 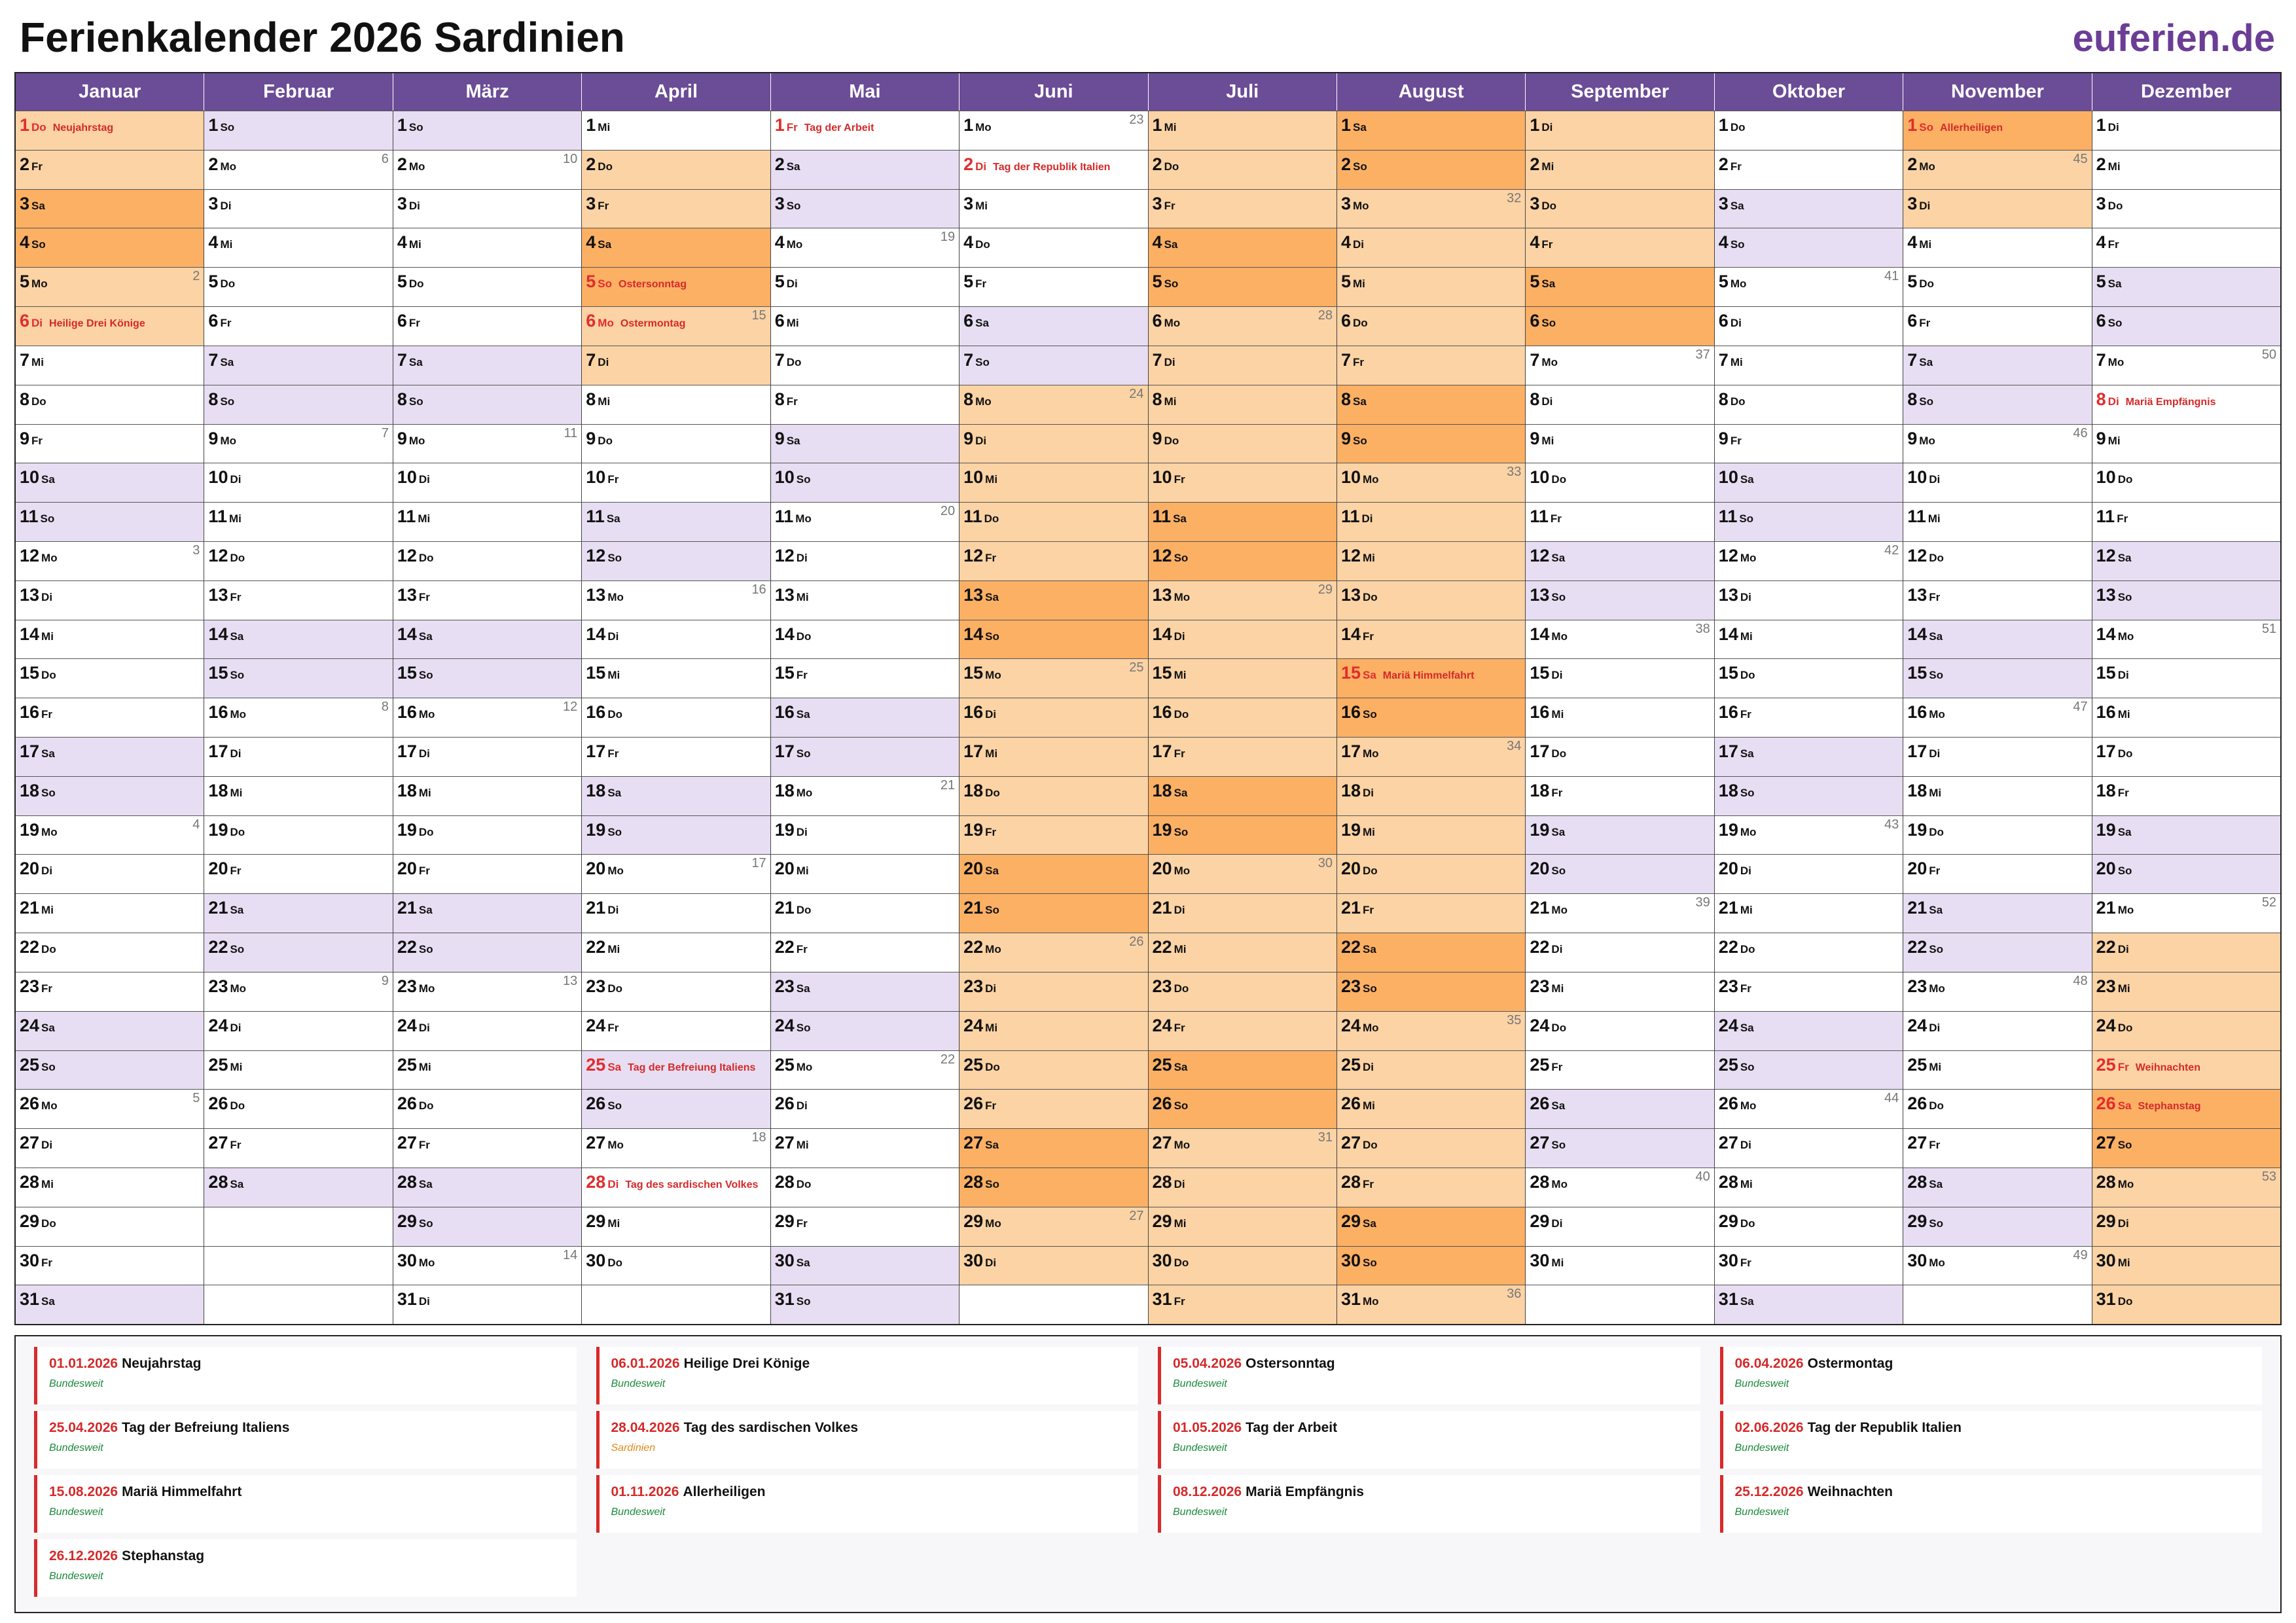 I want to click on day-cell: 24 Sa, so click(x=110, y=1030).